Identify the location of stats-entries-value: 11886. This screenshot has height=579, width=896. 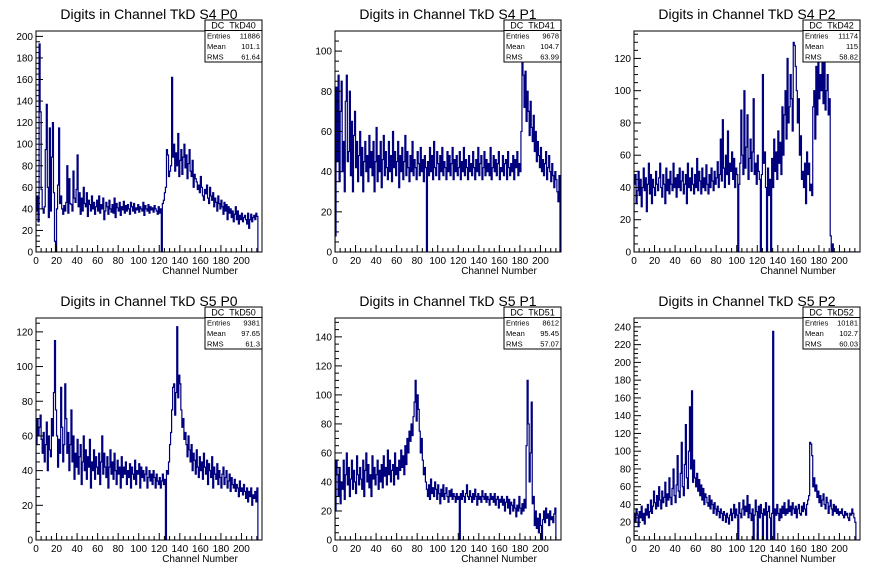
(250, 36).